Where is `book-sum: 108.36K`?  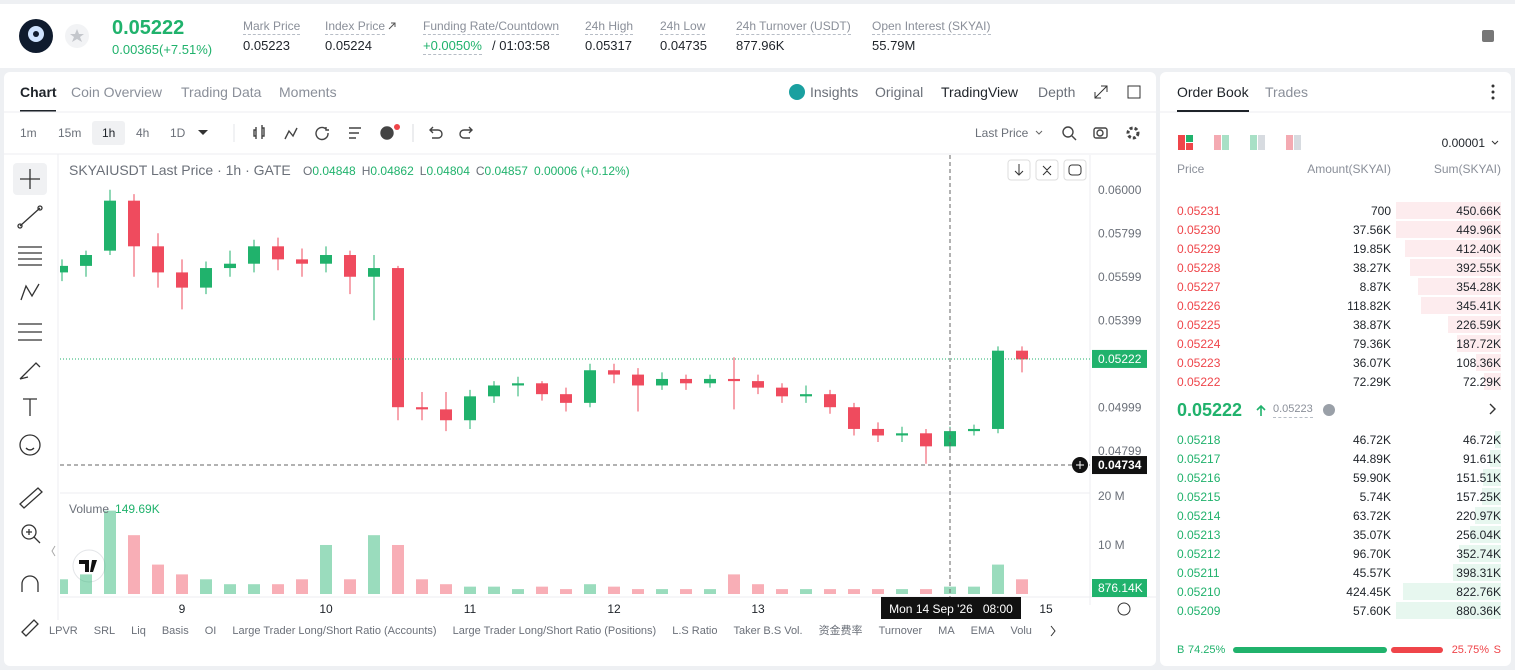 book-sum: 108.36K is located at coordinates (1478, 363).